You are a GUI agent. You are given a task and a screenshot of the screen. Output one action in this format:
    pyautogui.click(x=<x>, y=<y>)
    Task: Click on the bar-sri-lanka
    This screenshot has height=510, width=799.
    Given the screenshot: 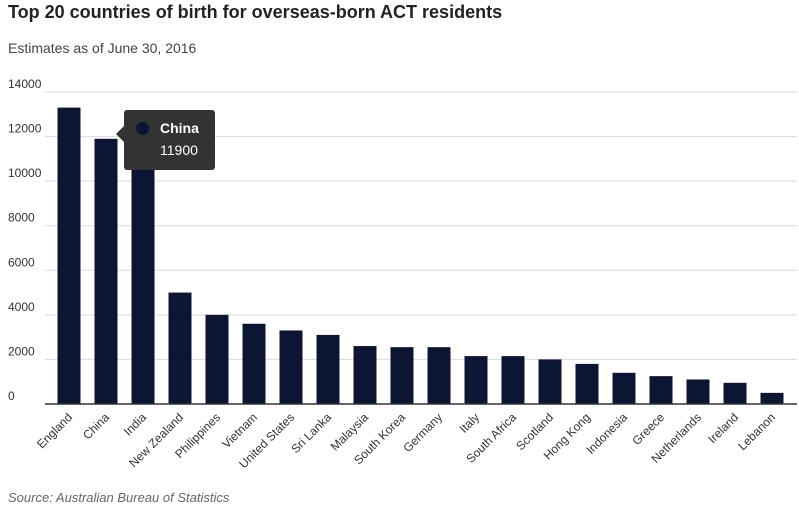 What is the action you would take?
    pyautogui.click(x=328, y=369)
    